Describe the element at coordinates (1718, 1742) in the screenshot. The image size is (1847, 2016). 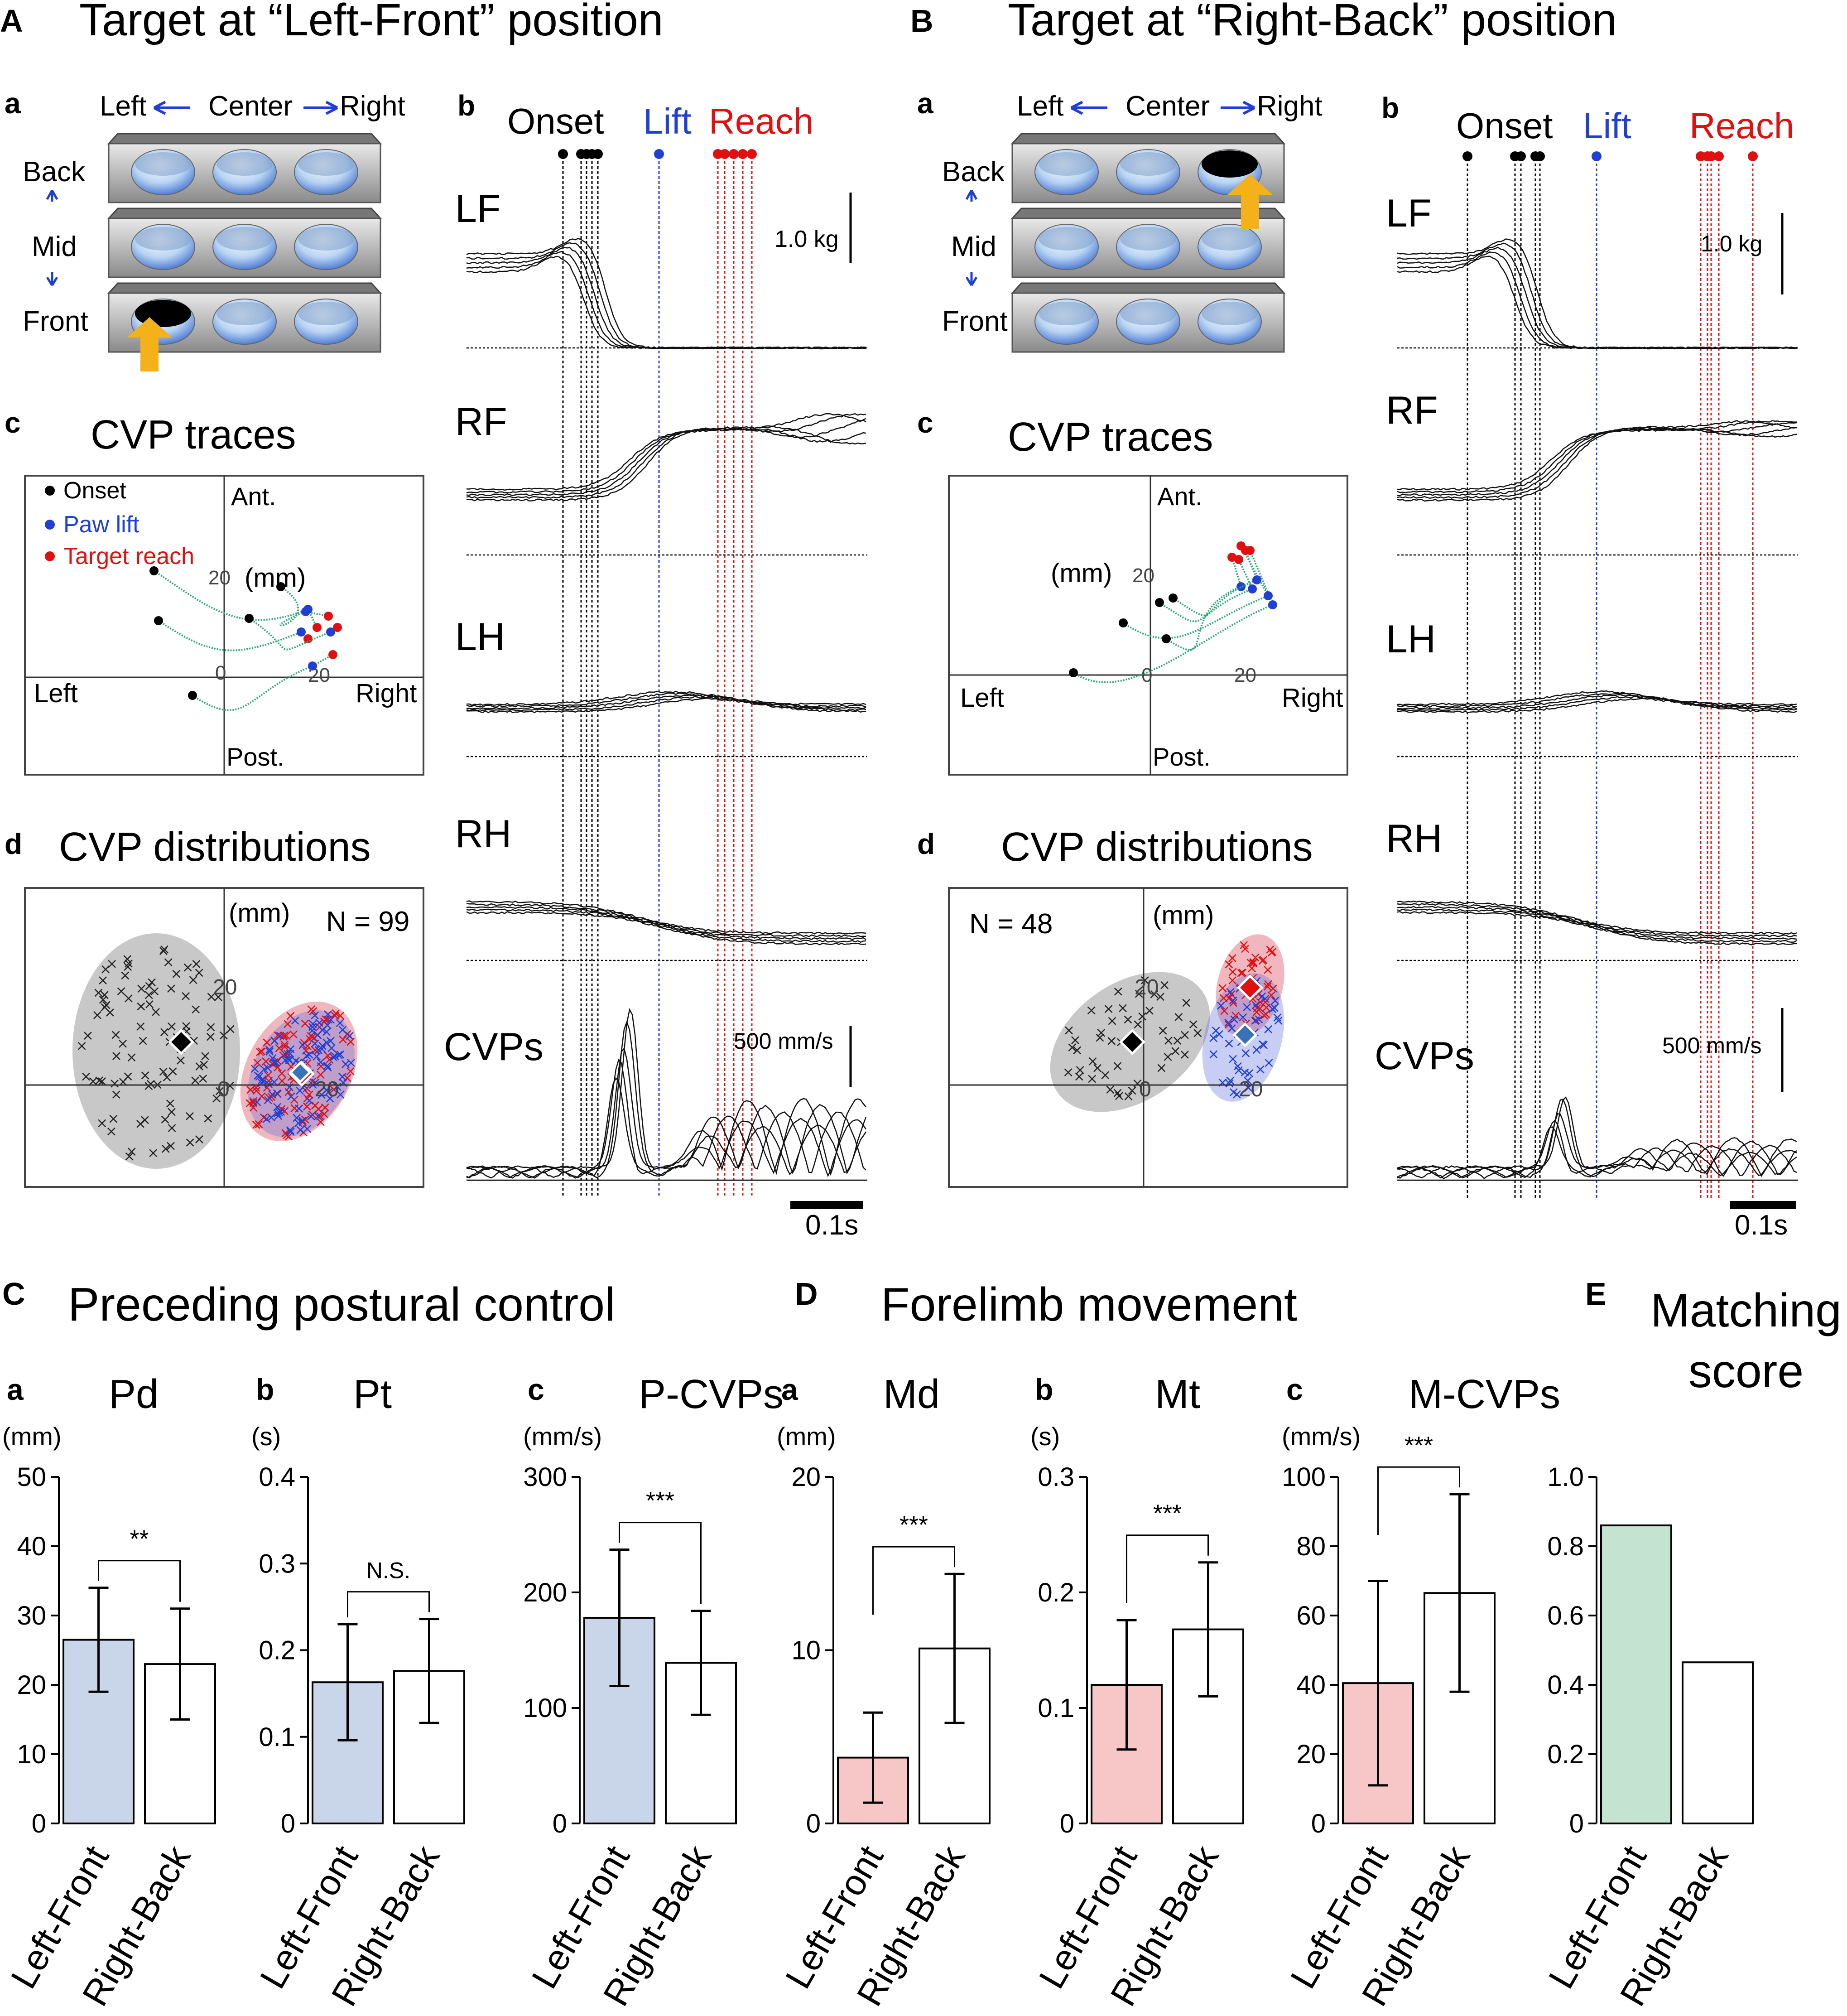
I see `chart-E-bar-Right-Back` at that location.